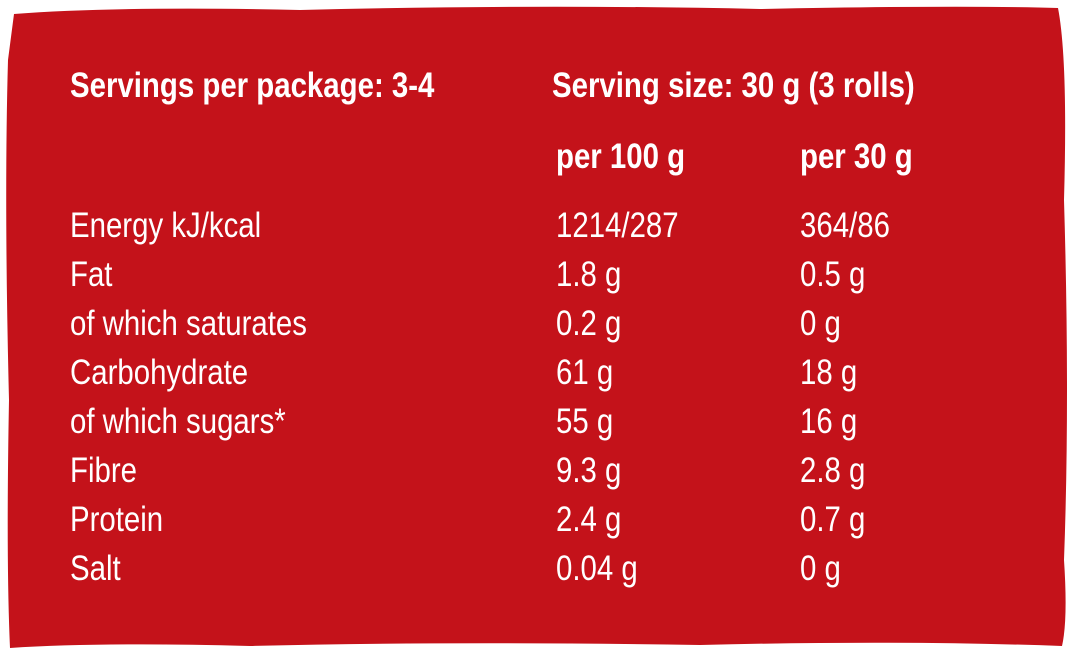  Describe the element at coordinates (589, 323) in the screenshot. I see `value-per-100g: 0.2 g` at that location.